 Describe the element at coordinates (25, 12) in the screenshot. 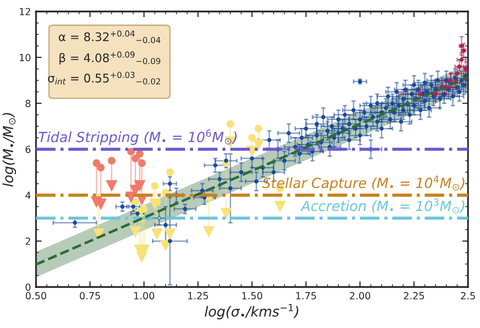

I see `y-tick-label: 12` at that location.